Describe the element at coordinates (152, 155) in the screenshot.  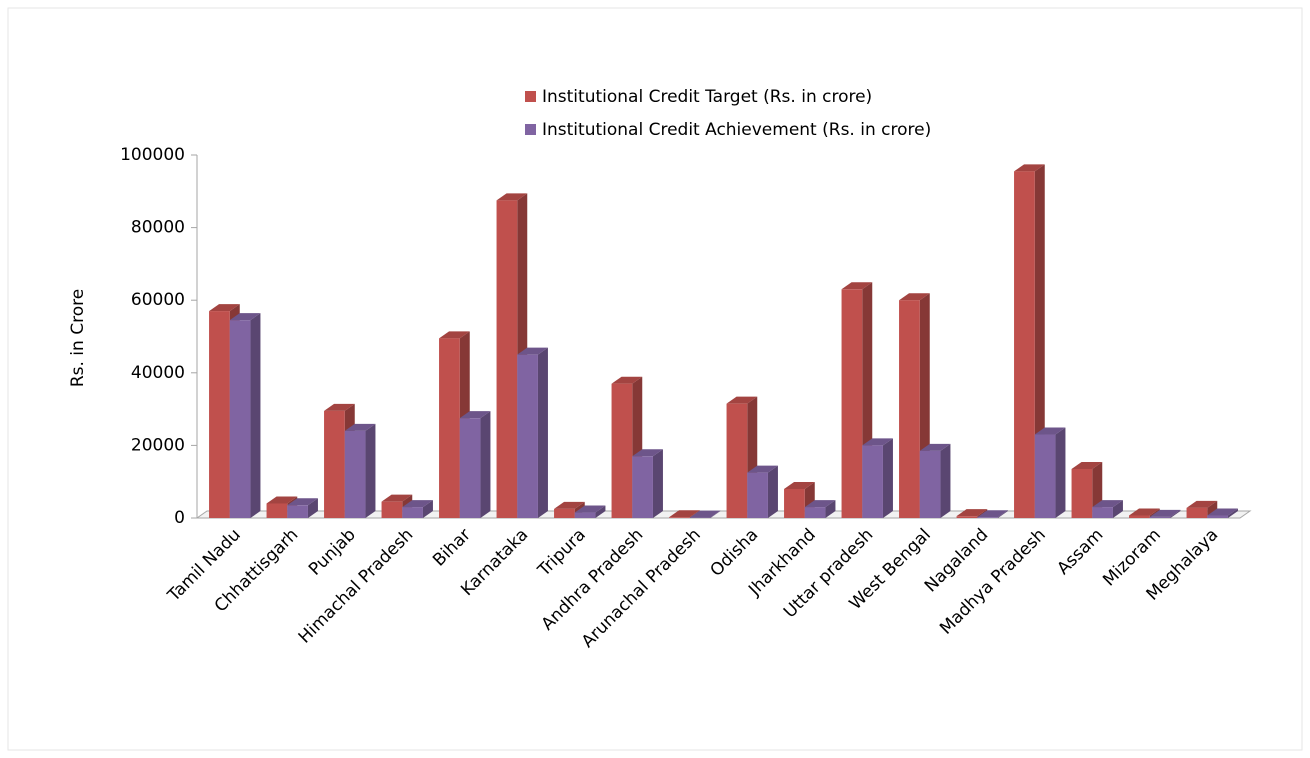
I see `y-tick-label: 100000` at that location.